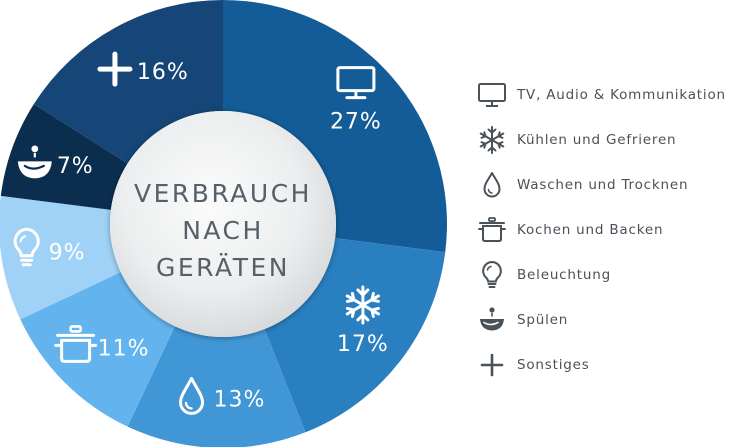 This screenshot has width=750, height=447. I want to click on legend-label: Spülen, so click(543, 319).